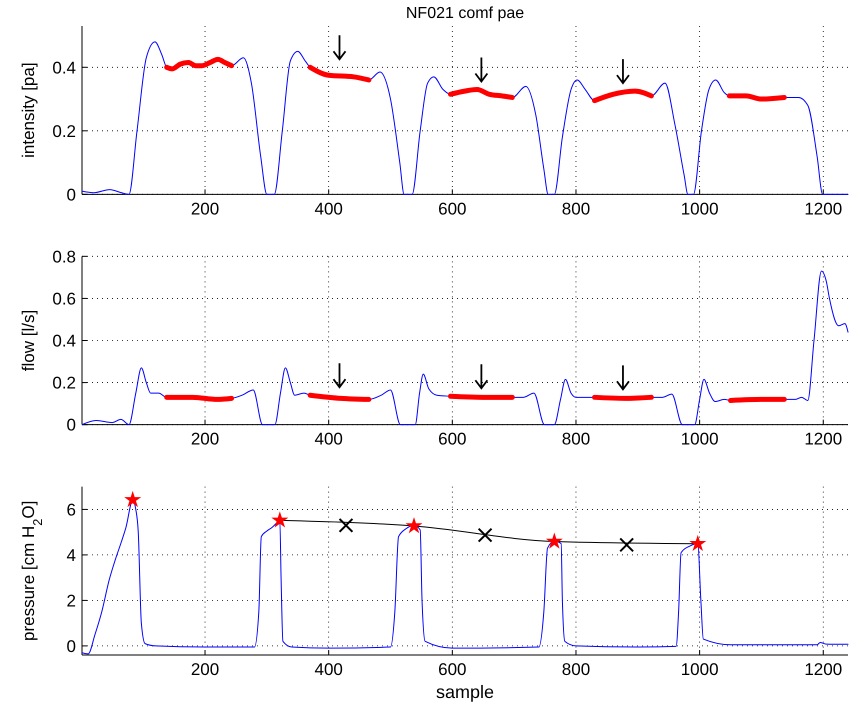 This screenshot has width=850, height=712. I want to click on x-axis-title: sample, so click(465, 692).